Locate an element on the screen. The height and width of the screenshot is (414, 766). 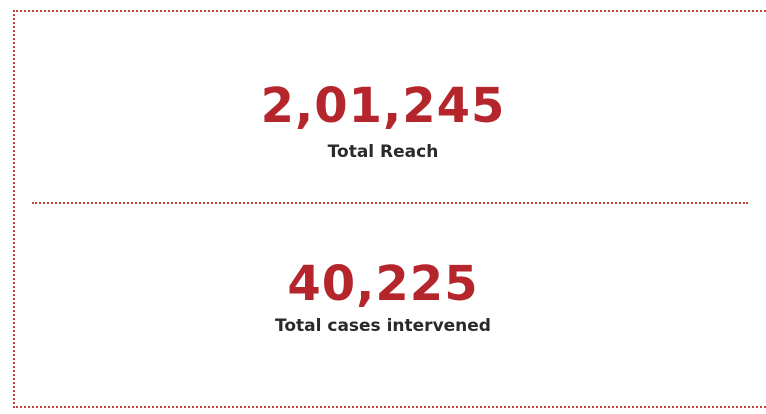
stat-label: Total Reach is located at coordinates (383, 152).